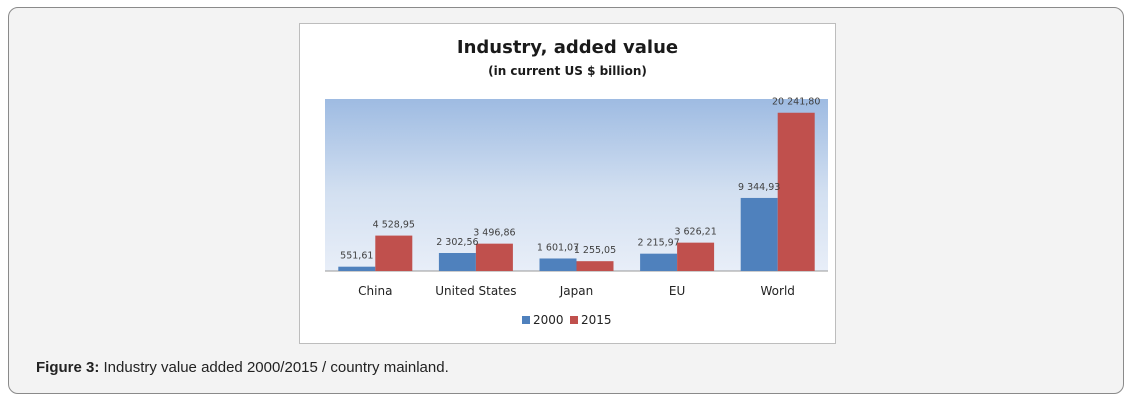  Describe the element at coordinates (596, 320) in the screenshot. I see `legend-label-2015: 2015` at that location.